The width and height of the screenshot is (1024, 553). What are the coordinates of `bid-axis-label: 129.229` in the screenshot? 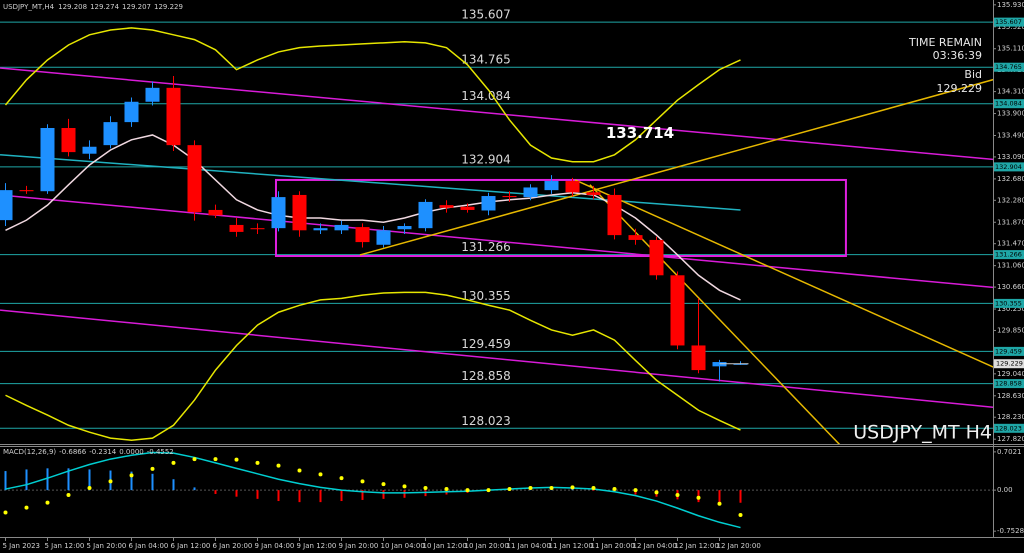 It's located at (1009, 364).